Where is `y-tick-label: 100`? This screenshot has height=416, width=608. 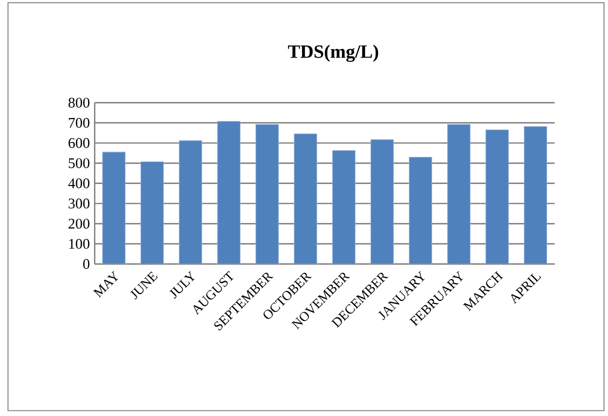
y-tick-label: 100 is located at coordinates (79, 243).